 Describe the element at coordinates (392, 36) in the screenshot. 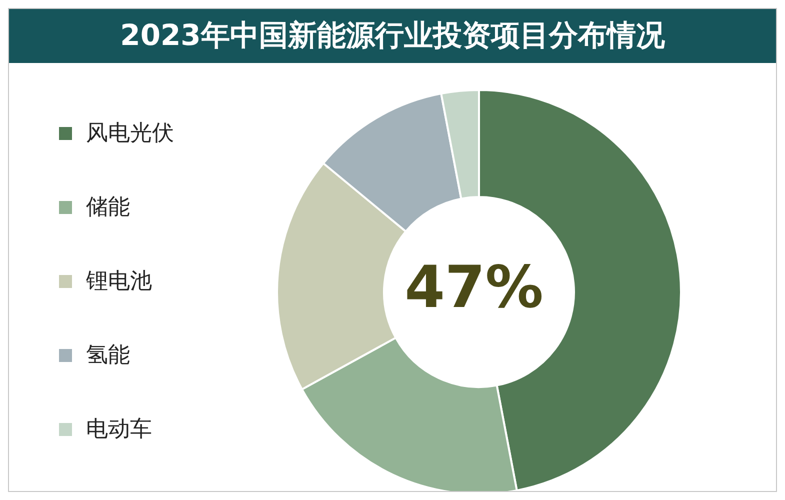

I see `chart-title: 2023年中国新能源行业投资项目分布情况` at that location.